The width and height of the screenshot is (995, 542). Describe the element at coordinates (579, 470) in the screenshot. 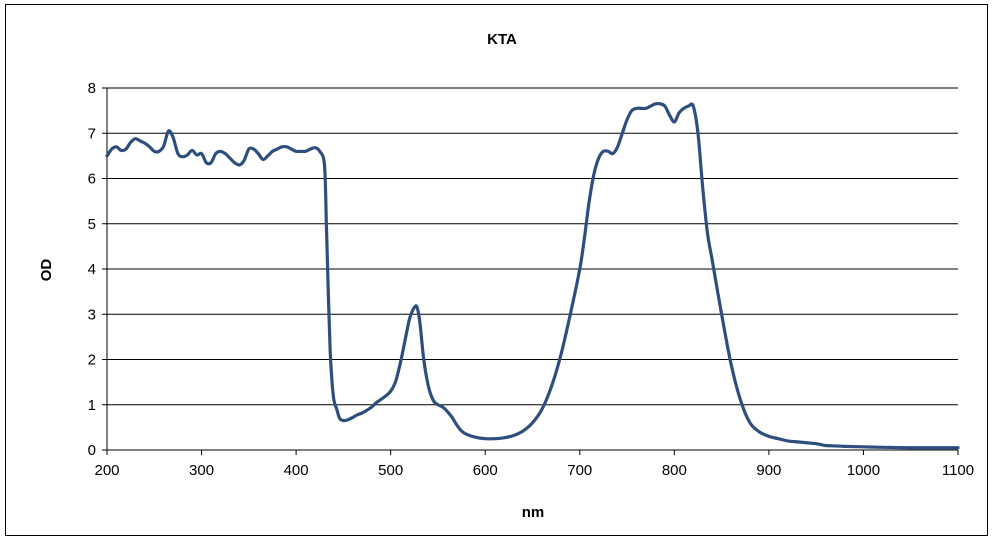

I see `x-tick-label: 700` at that location.